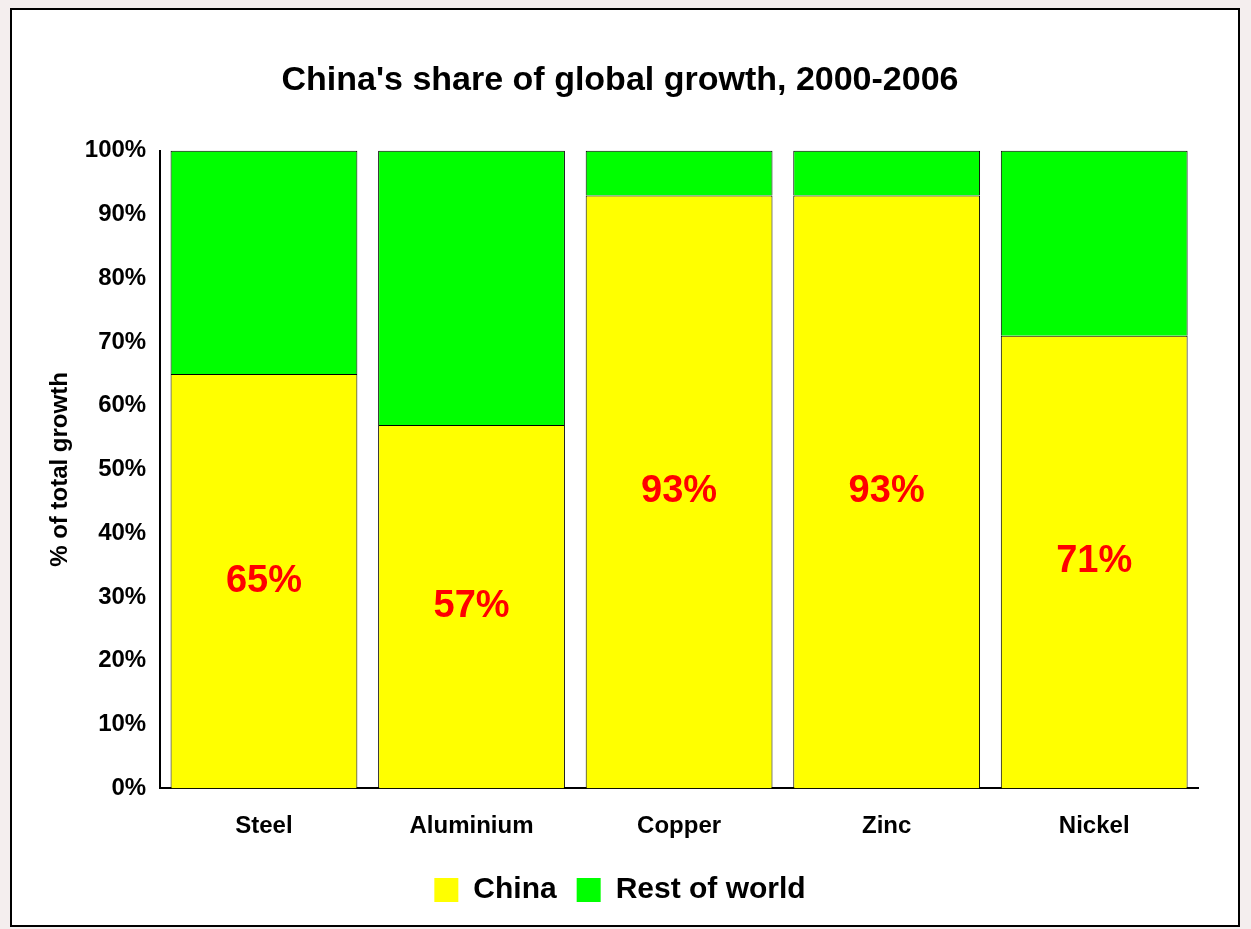  I want to click on x-tick-label: Zinc, so click(886, 825).